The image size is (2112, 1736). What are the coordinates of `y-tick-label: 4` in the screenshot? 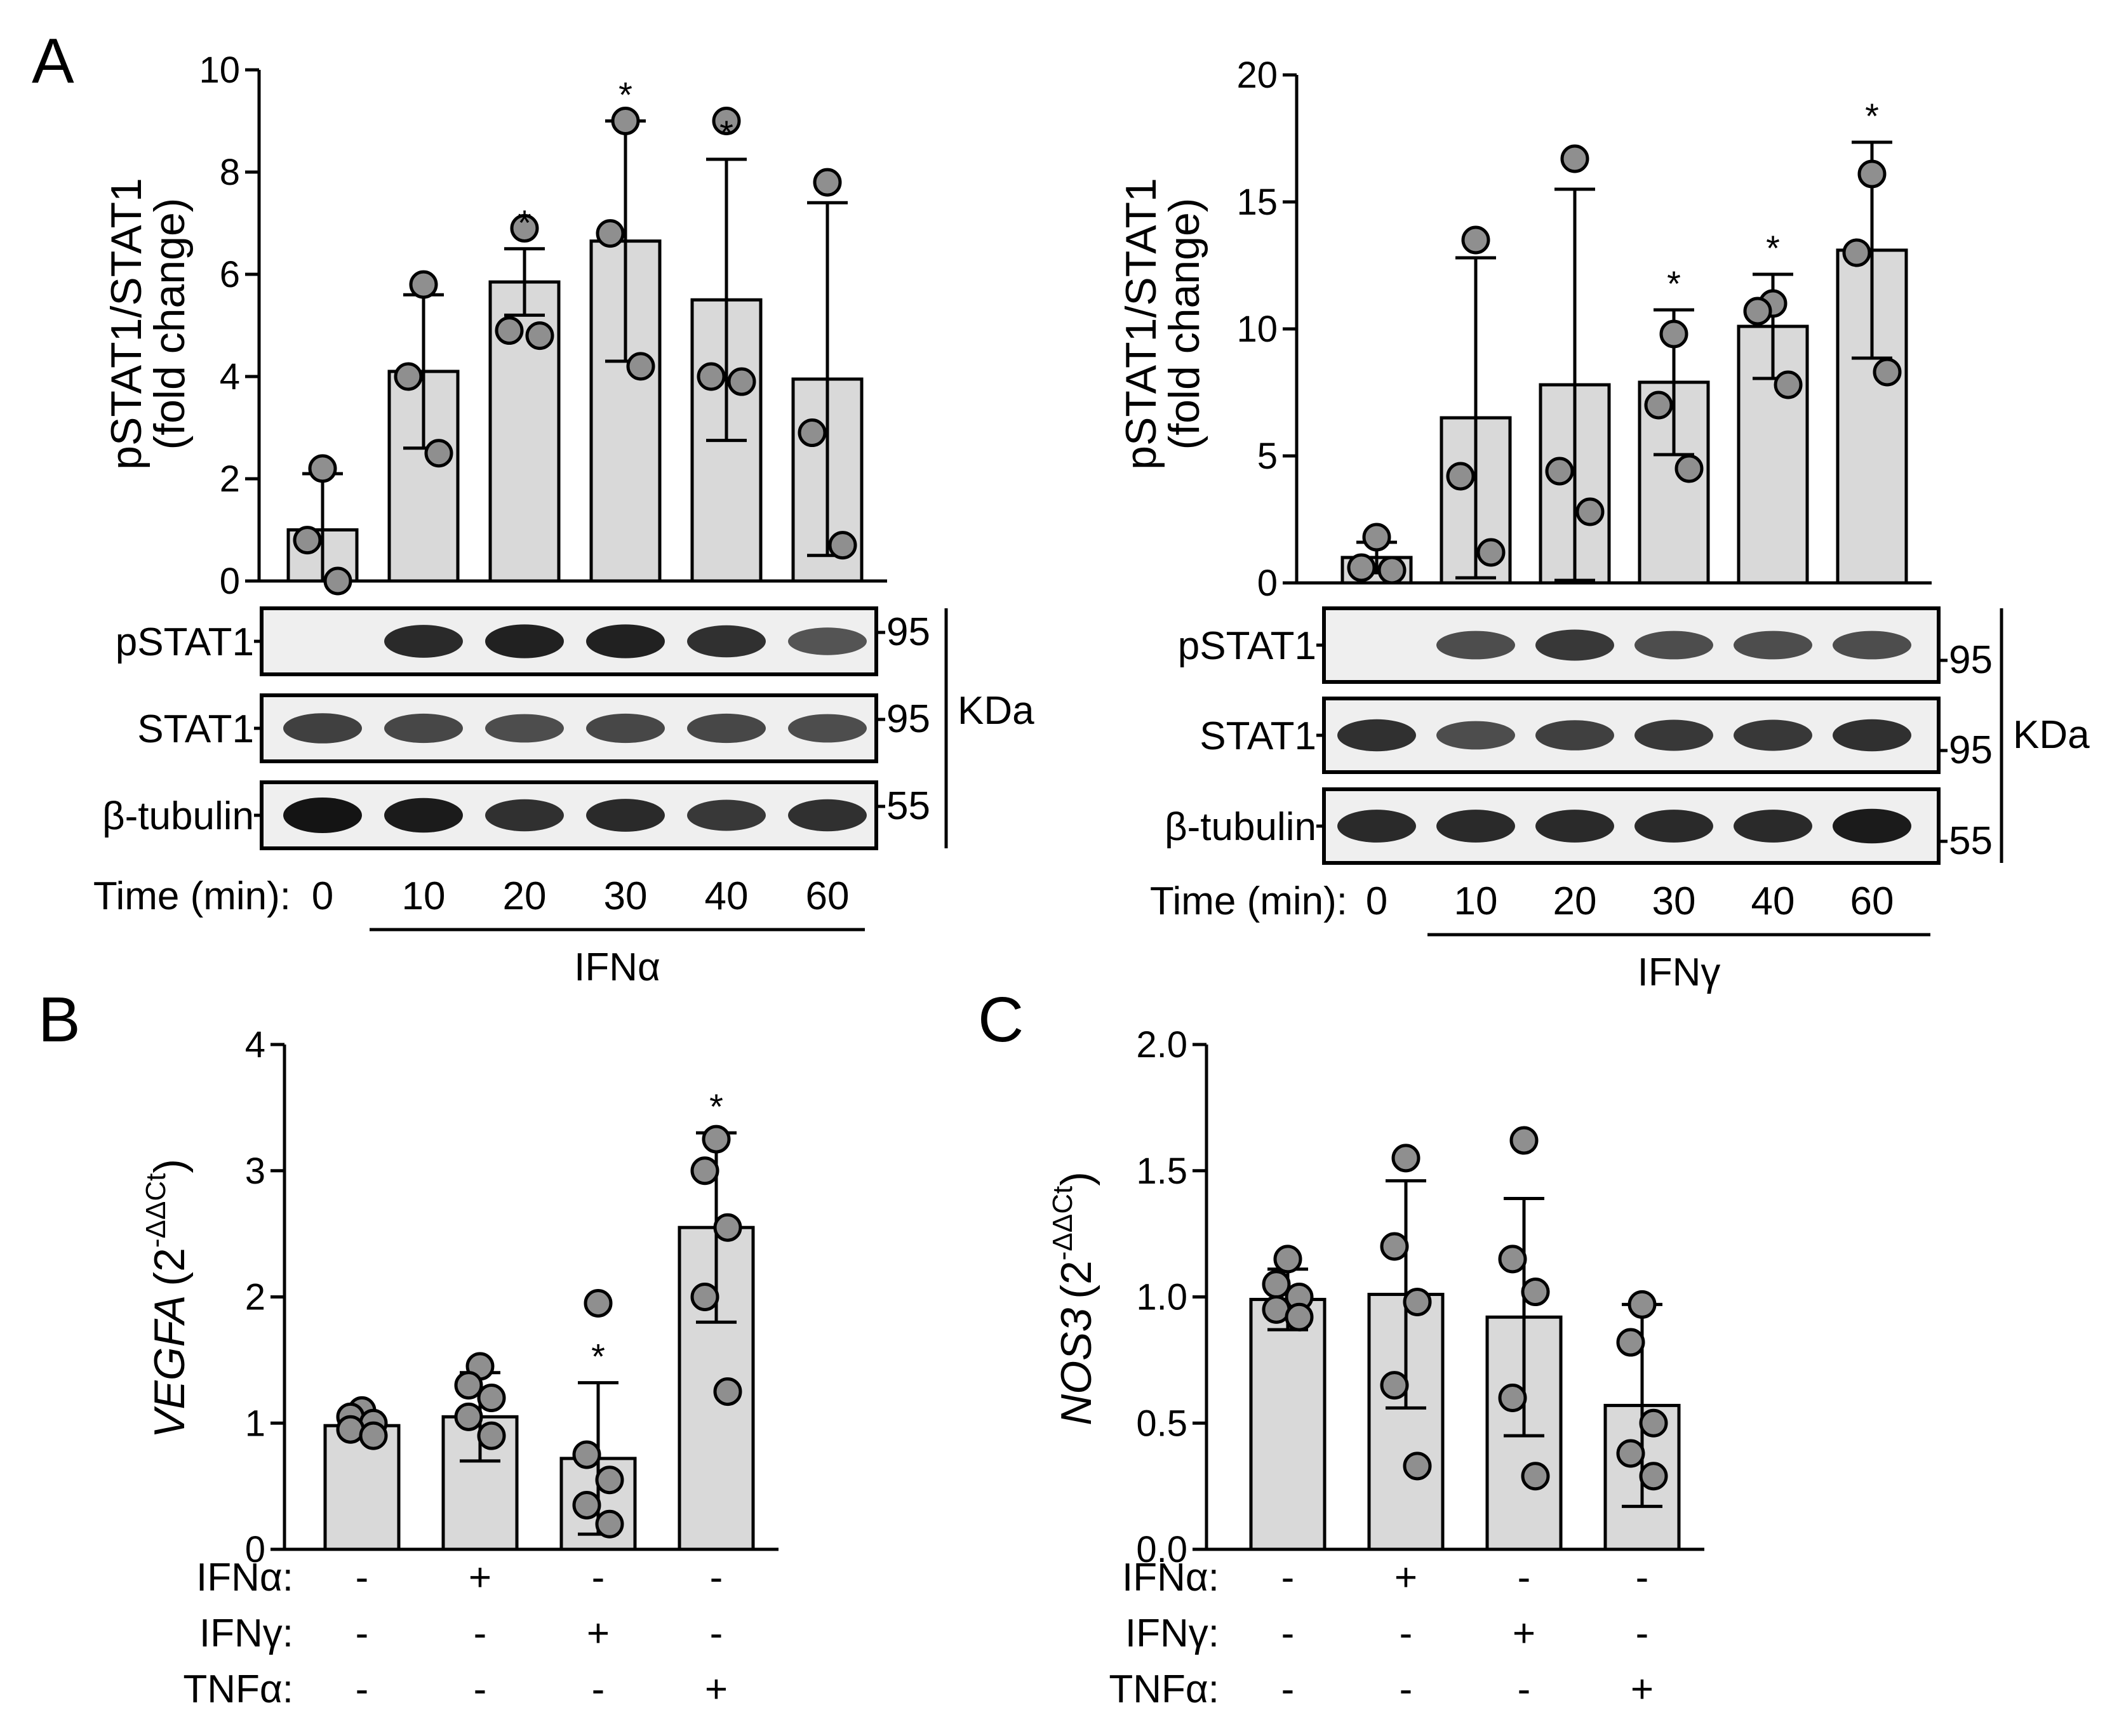 It's located at (255, 1044).